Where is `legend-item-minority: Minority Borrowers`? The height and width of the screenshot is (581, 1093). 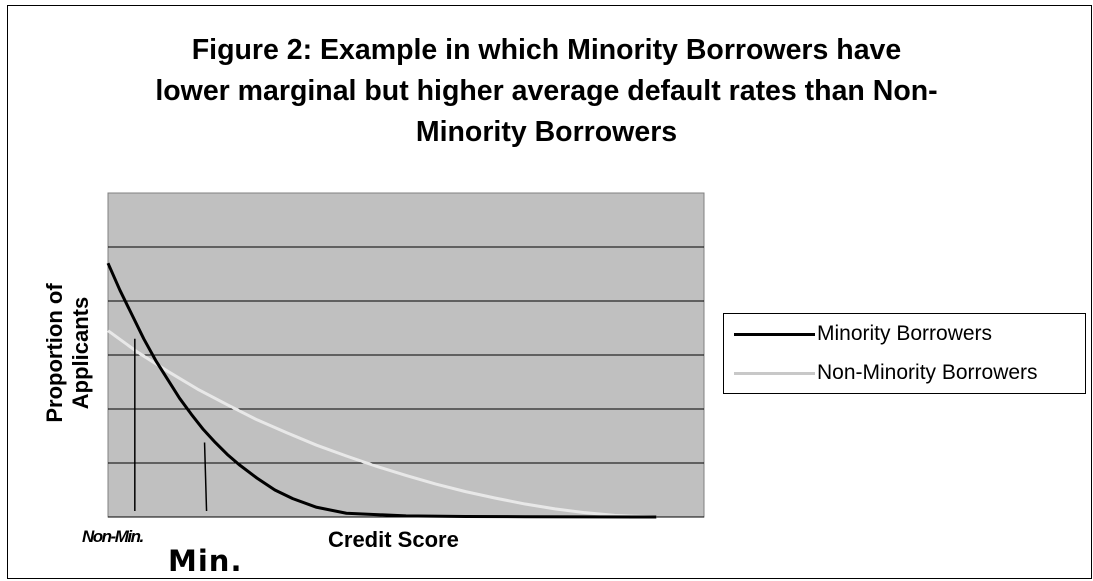 legend-item-minority: Minority Borrowers is located at coordinates (863, 334).